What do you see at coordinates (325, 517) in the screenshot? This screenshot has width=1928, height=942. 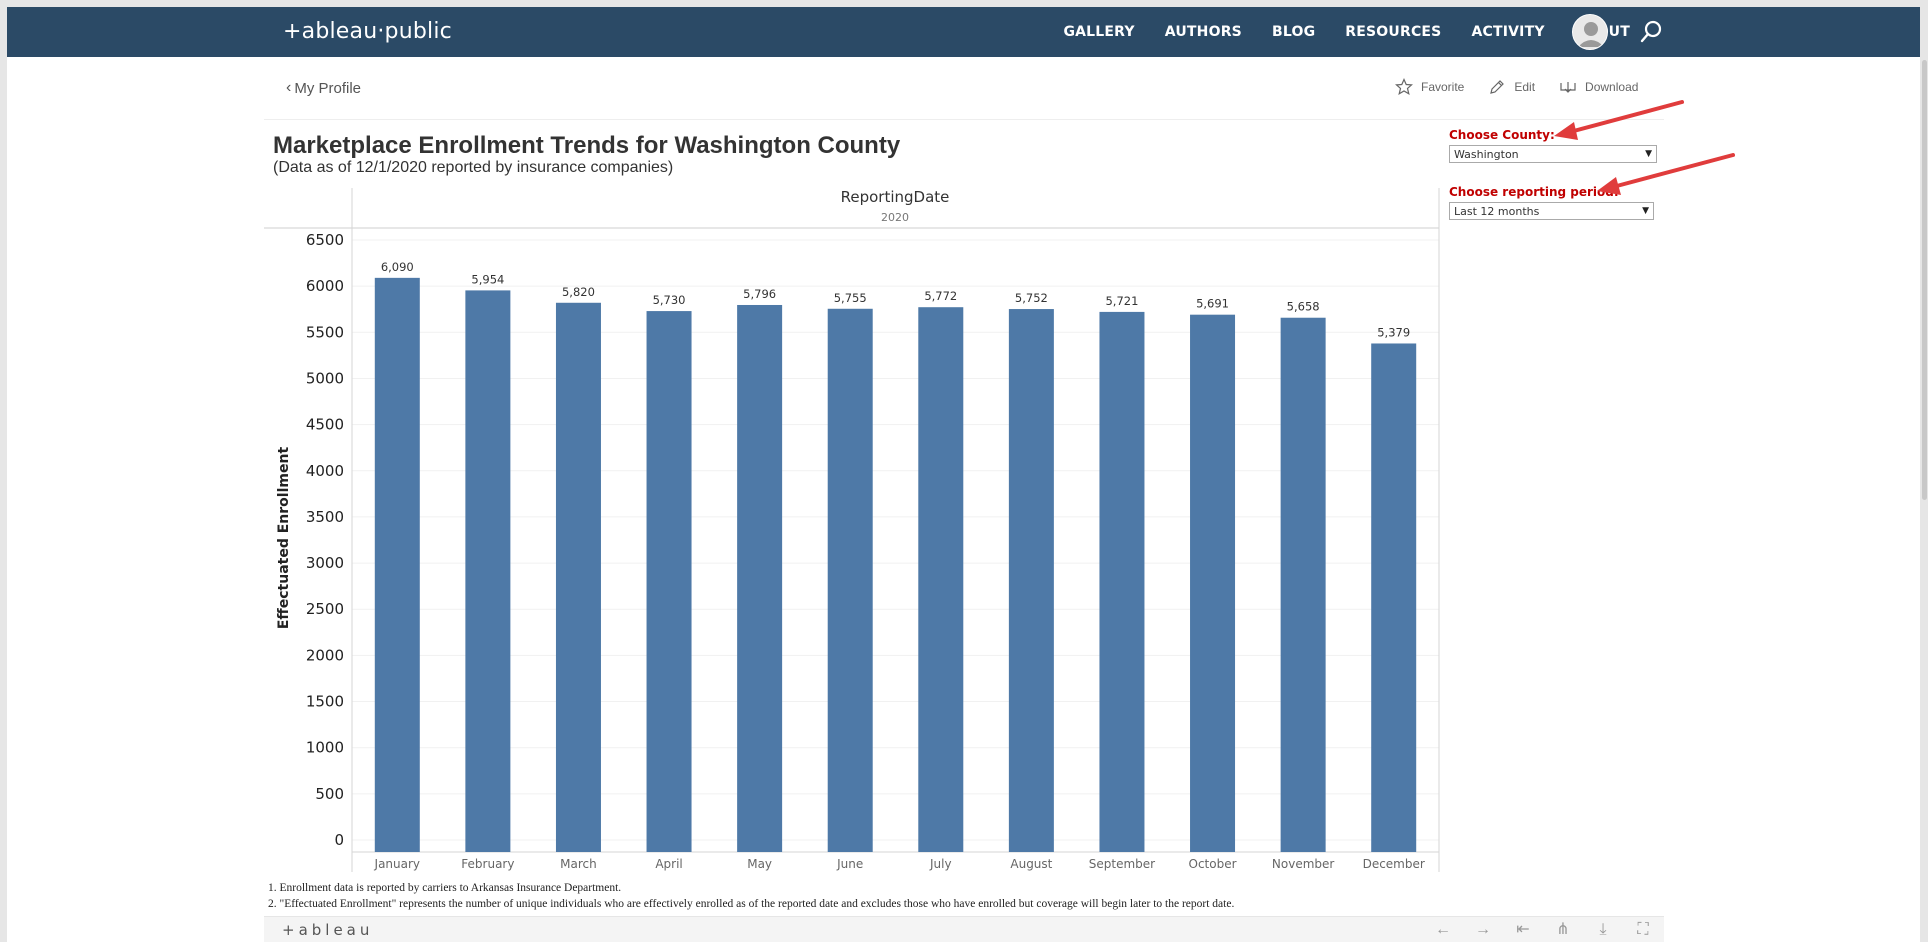 I see `y-tick-label: 3500` at bounding box center [325, 517].